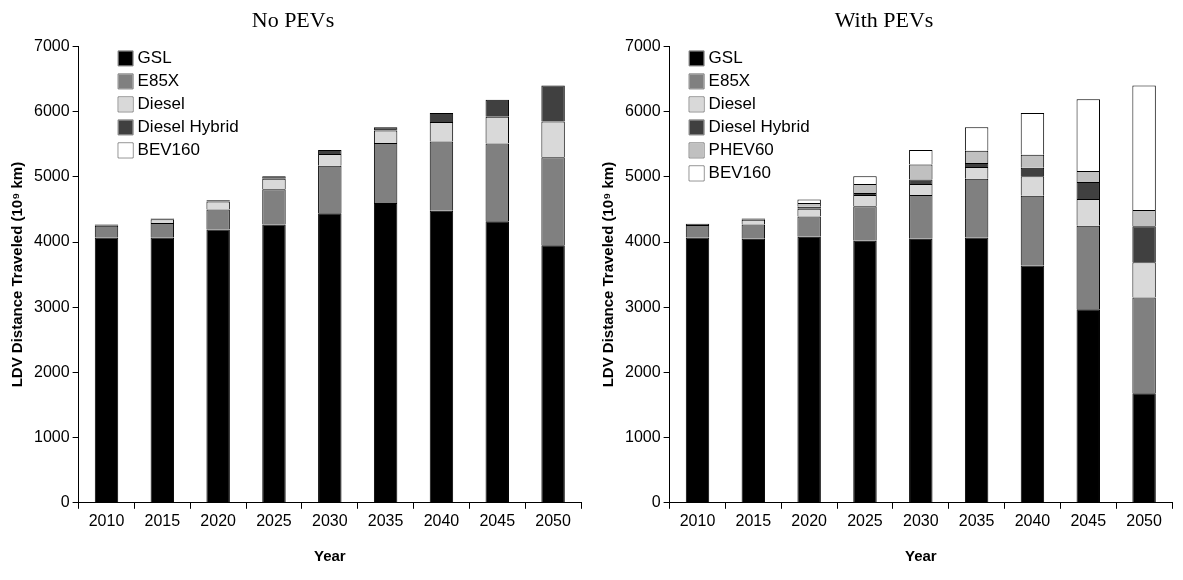 The image size is (1183, 580). I want to click on chart-title: With PEVs, so click(884, 19).